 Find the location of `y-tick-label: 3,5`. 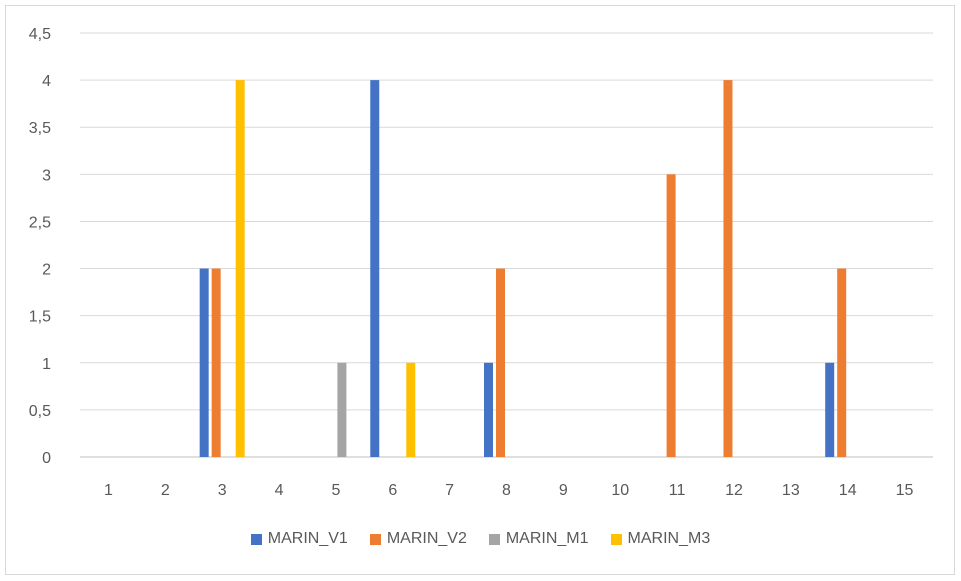

y-tick-label: 3,5 is located at coordinates (40, 128).